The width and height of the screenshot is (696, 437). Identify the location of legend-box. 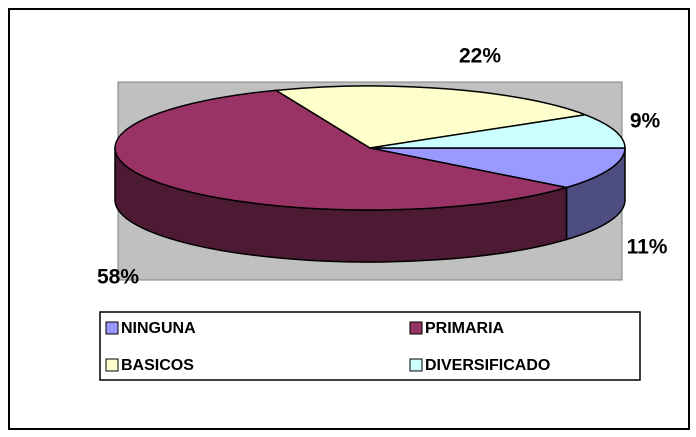
(370, 346).